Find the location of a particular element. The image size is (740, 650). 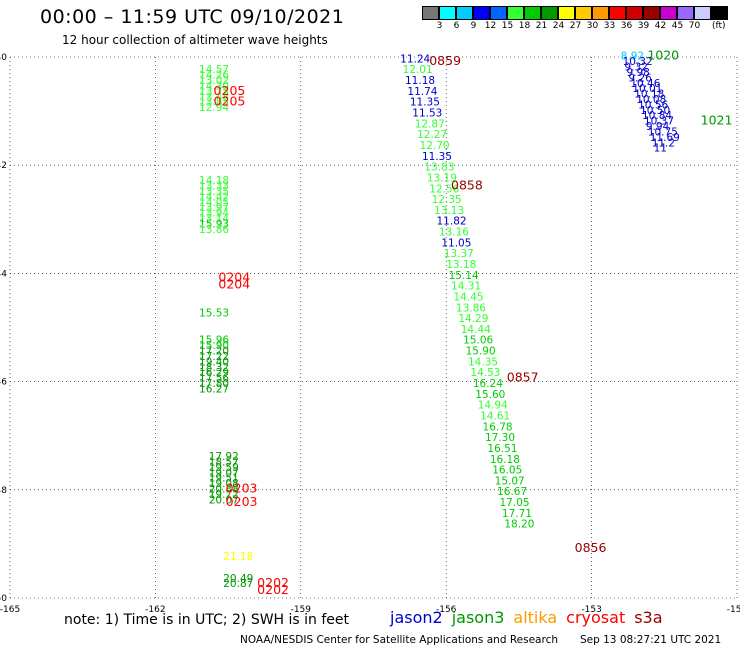

x-tick-label: -162 is located at coordinates (155, 610).